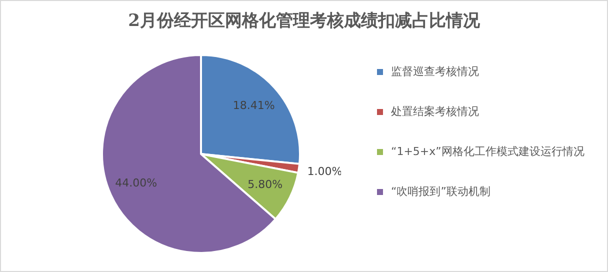 The height and width of the screenshot is (272, 608). I want to click on legend-label: 监督巡查考核情况, so click(435, 71).